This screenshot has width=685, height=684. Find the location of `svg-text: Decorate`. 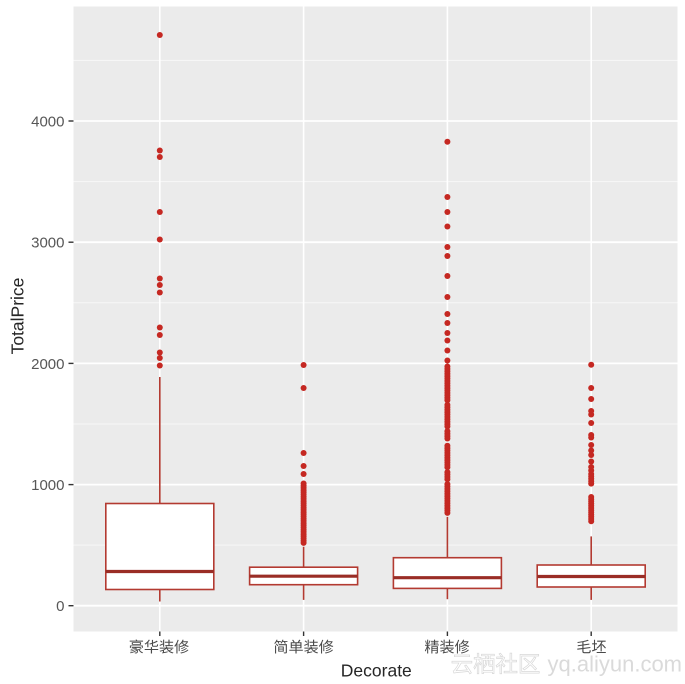

svg-text: Decorate is located at coordinates (376, 671).